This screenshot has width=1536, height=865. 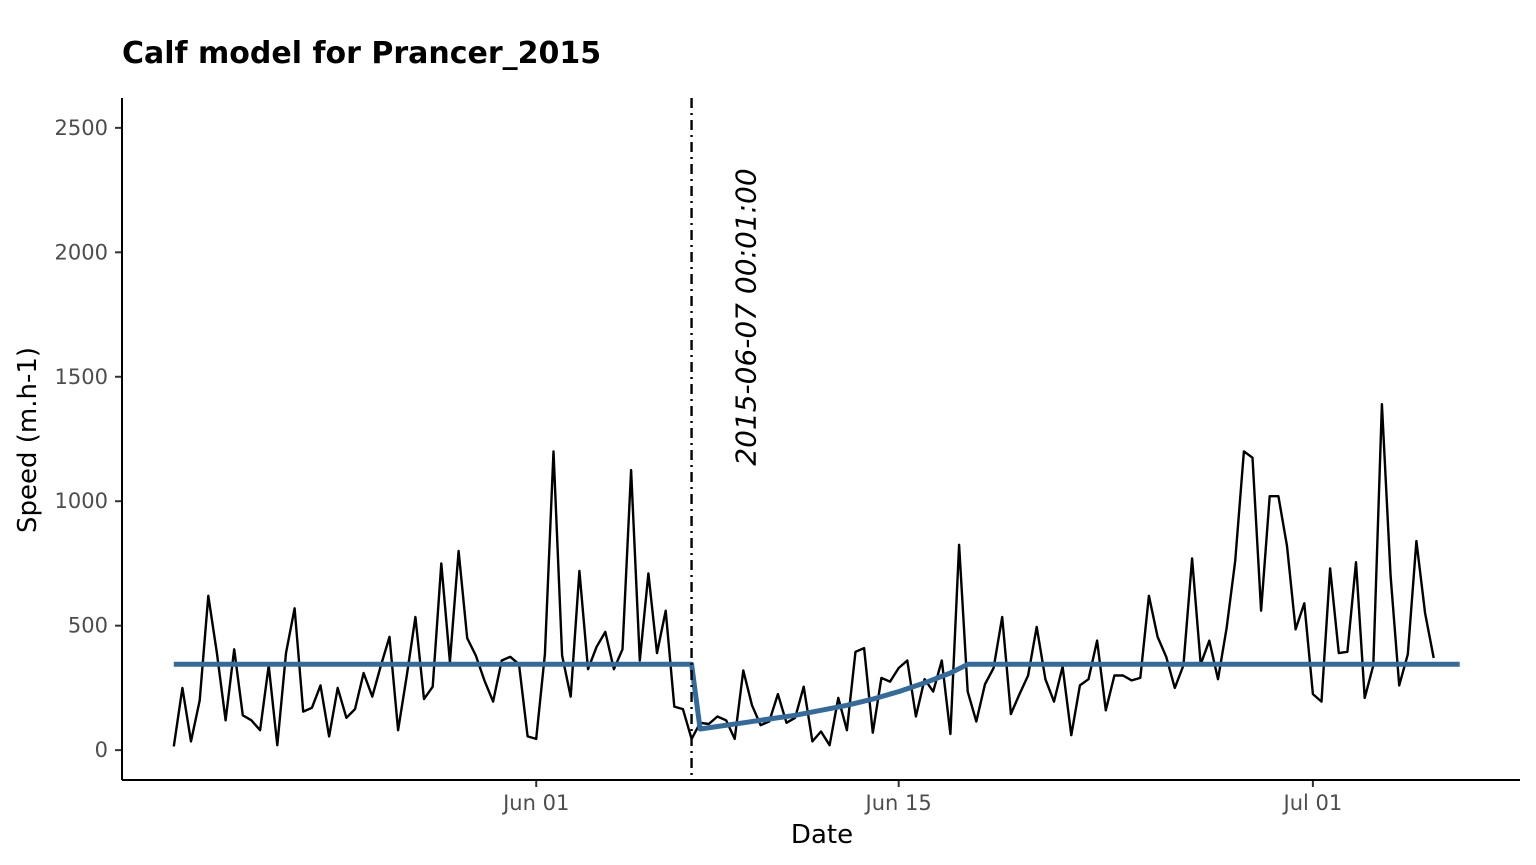 I want to click on y-tick-label: 500, so click(x=88, y=626).